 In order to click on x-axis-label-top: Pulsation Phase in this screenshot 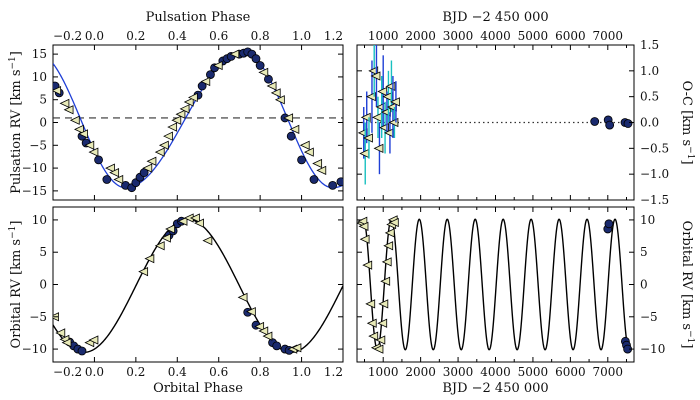, I will do `click(198, 17)`.